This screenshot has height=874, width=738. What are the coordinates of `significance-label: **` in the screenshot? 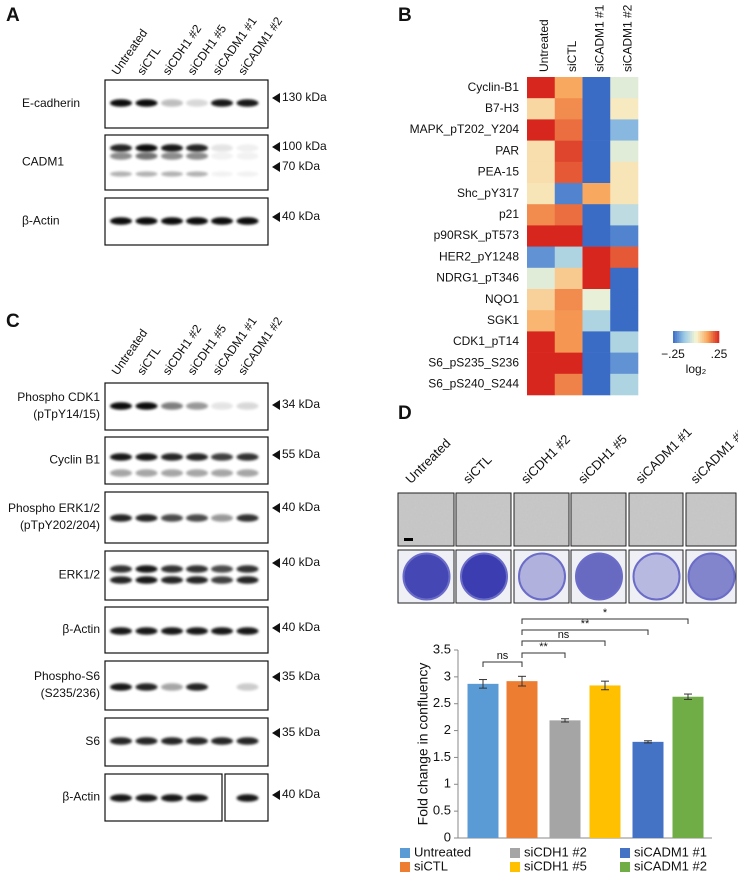 It's located at (543, 647).